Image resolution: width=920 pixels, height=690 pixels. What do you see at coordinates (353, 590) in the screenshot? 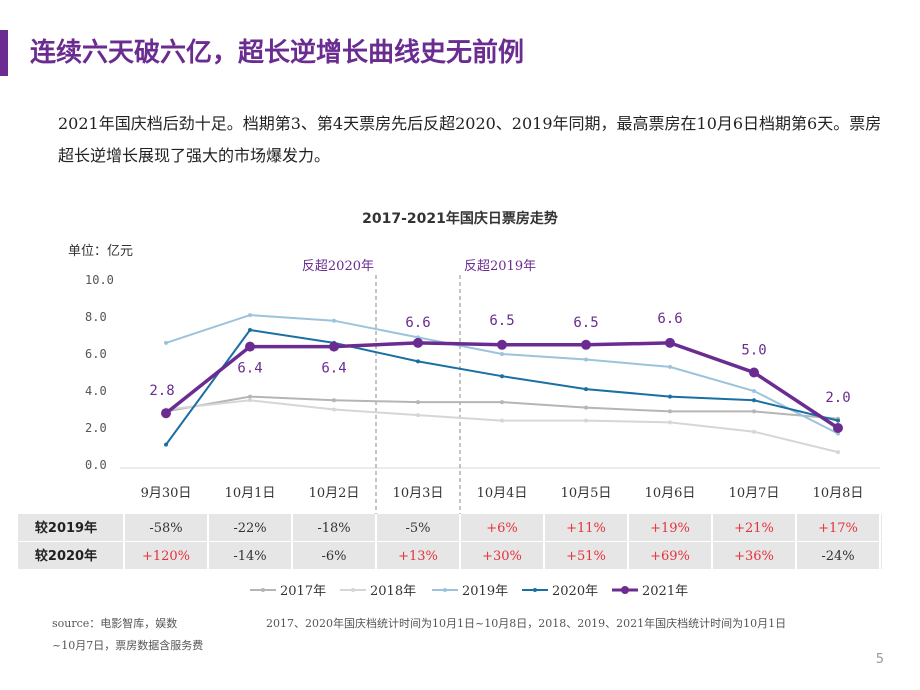
I see `legend-marker-2018年` at bounding box center [353, 590].